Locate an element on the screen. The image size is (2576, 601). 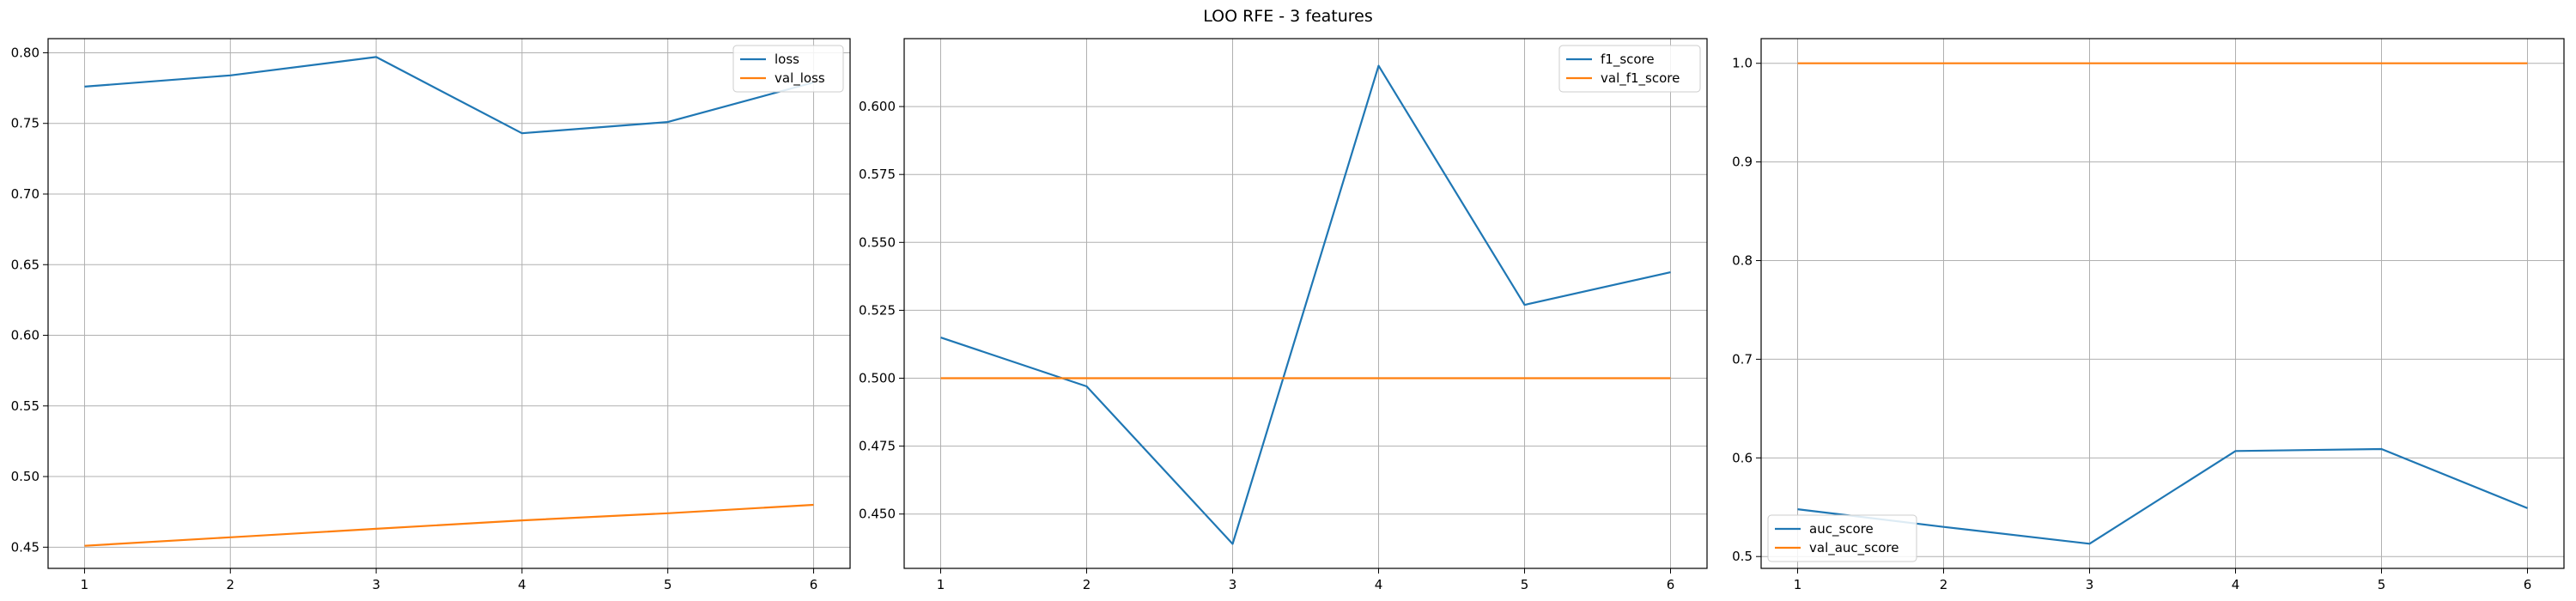
y-tick-label: 0.525 is located at coordinates (878, 310).